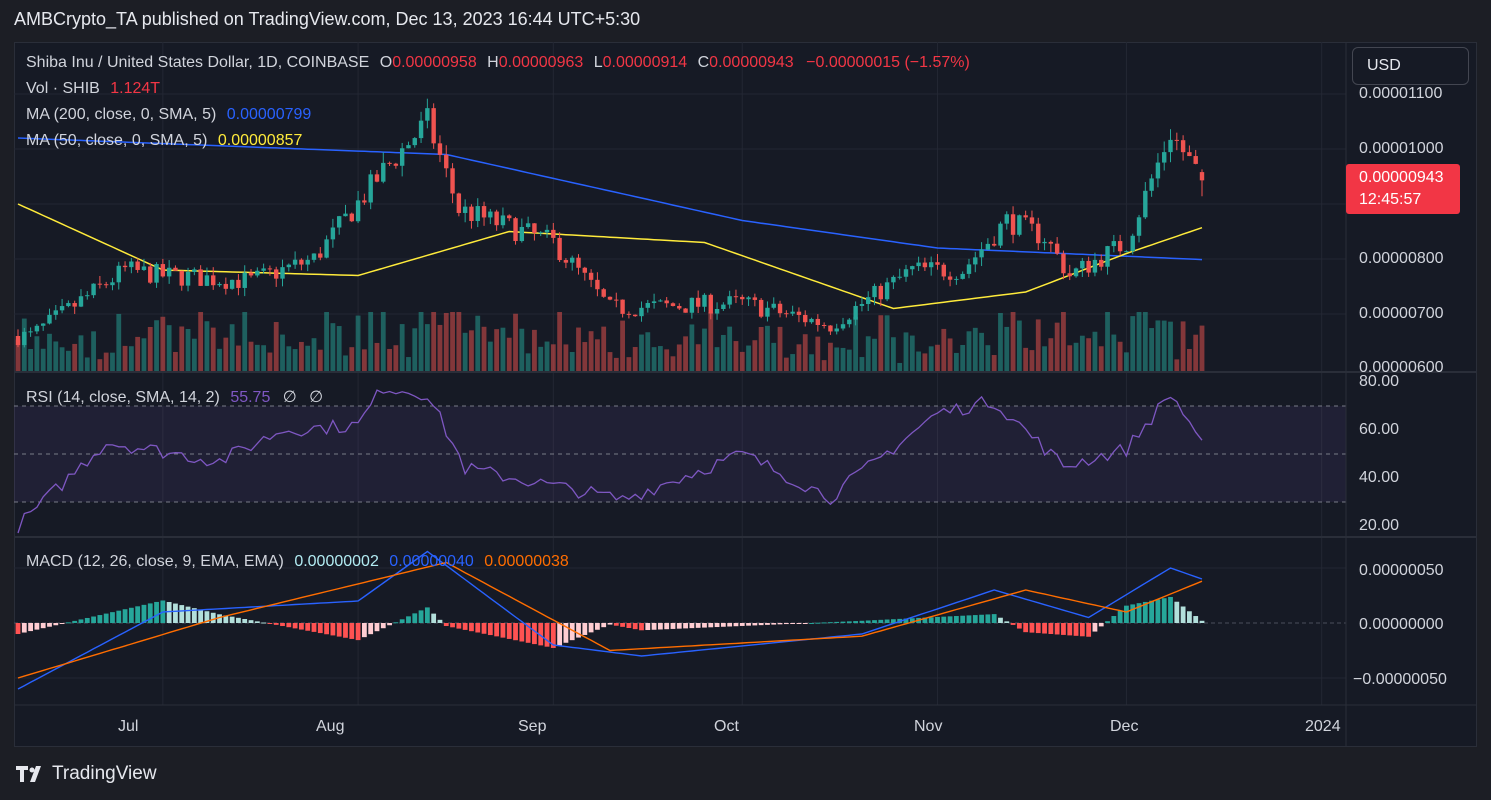 The width and height of the screenshot is (1491, 800). Describe the element at coordinates (532, 726) in the screenshot. I see `time-tick: Sep` at that location.